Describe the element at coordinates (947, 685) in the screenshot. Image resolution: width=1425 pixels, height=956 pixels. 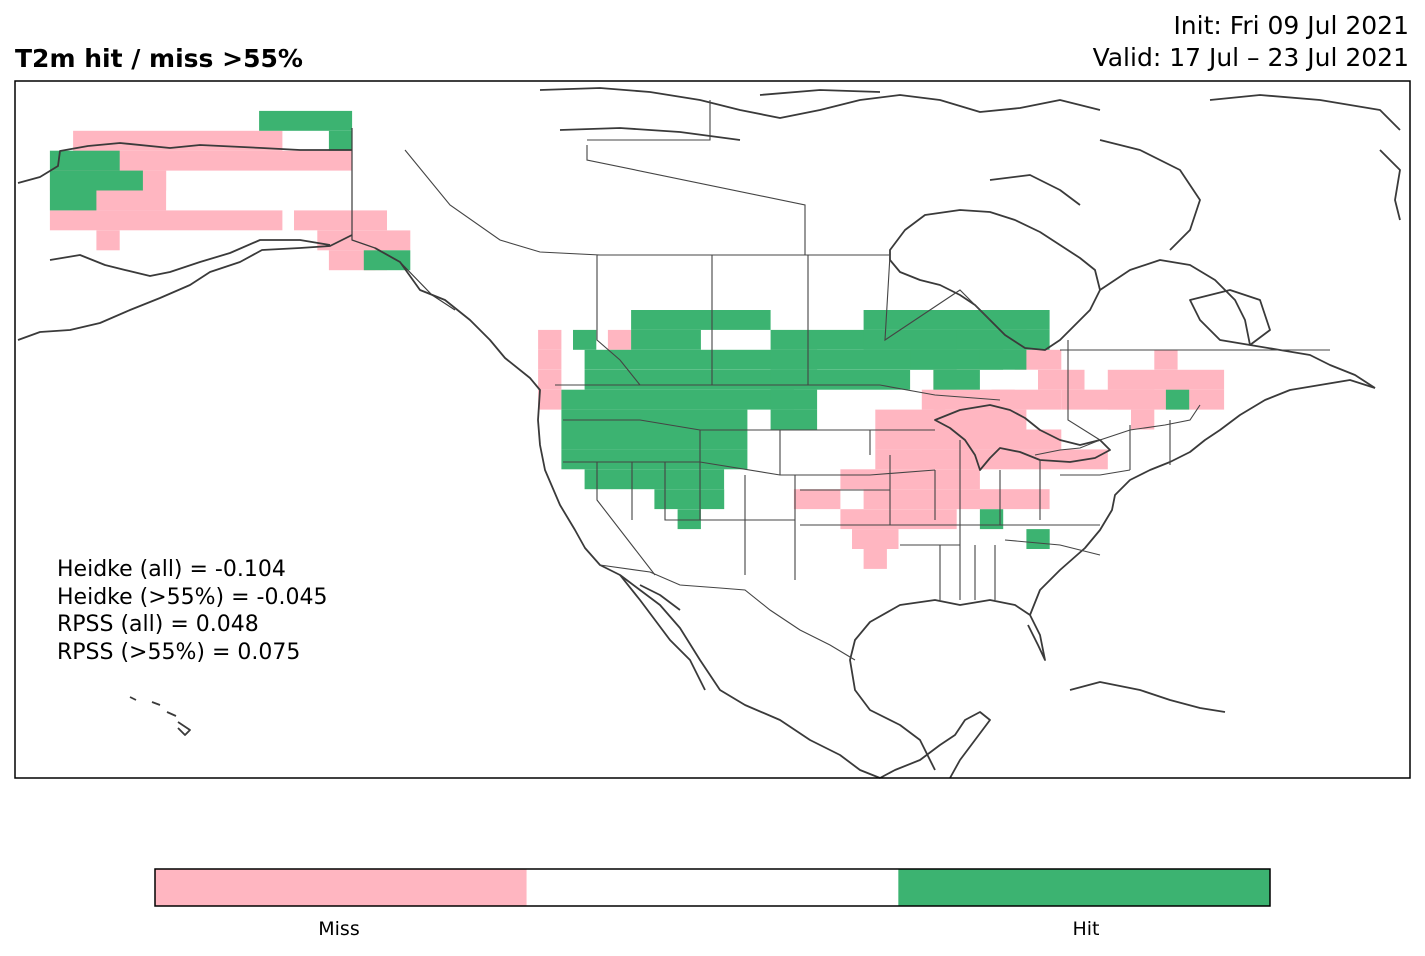
I see `gulf-coast` at that location.